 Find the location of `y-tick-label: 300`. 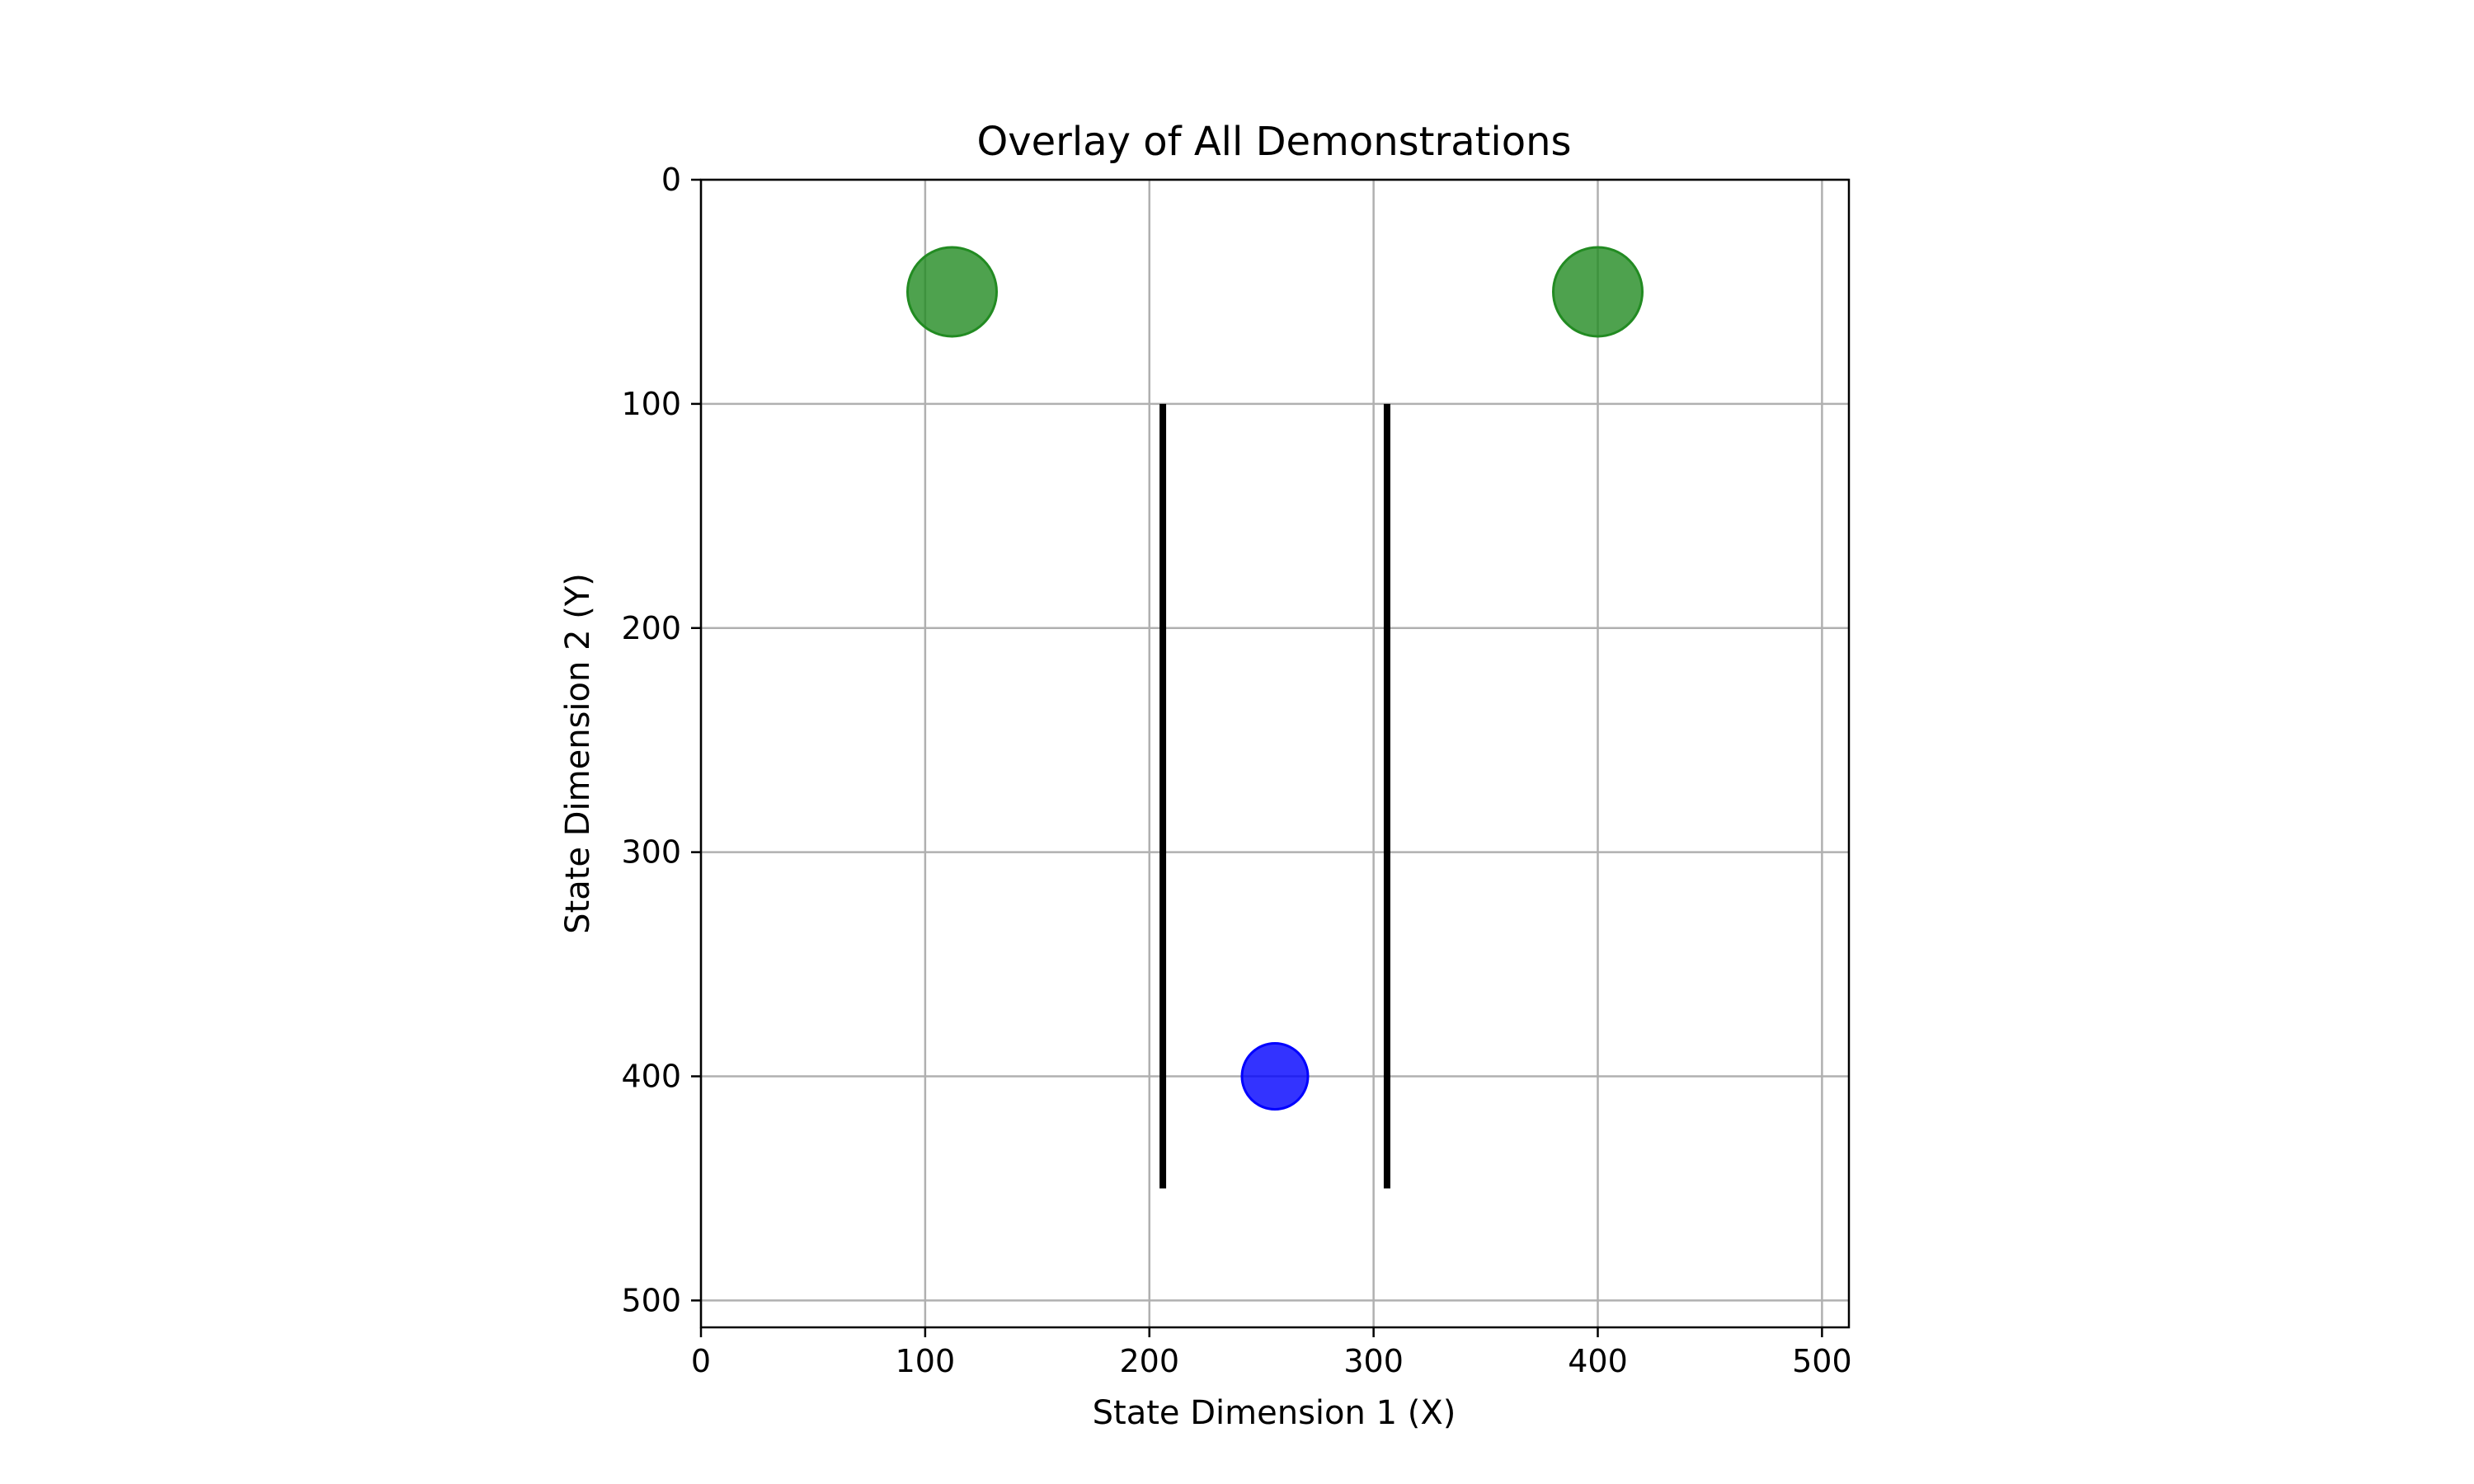

y-tick-label: 300 is located at coordinates (651, 852).